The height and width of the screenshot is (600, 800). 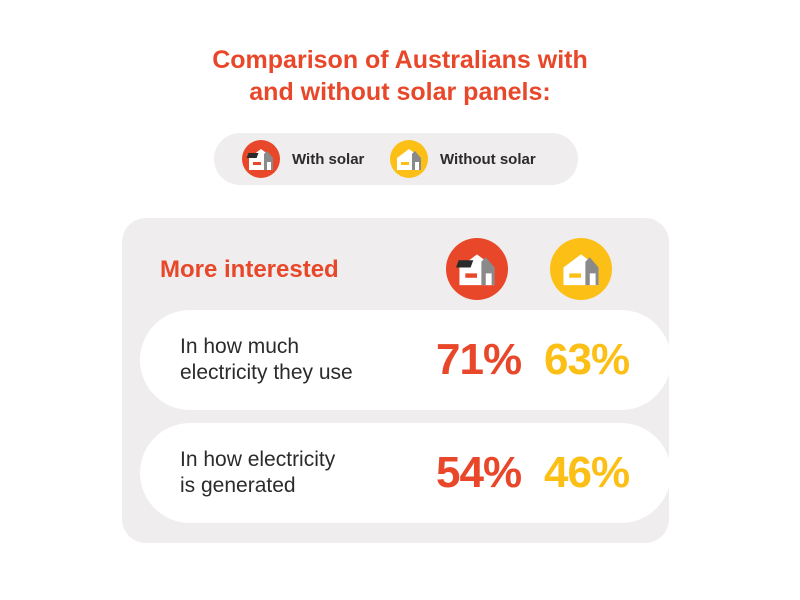 What do you see at coordinates (300, 473) in the screenshot?
I see `row-label: In how electricity is generated` at bounding box center [300, 473].